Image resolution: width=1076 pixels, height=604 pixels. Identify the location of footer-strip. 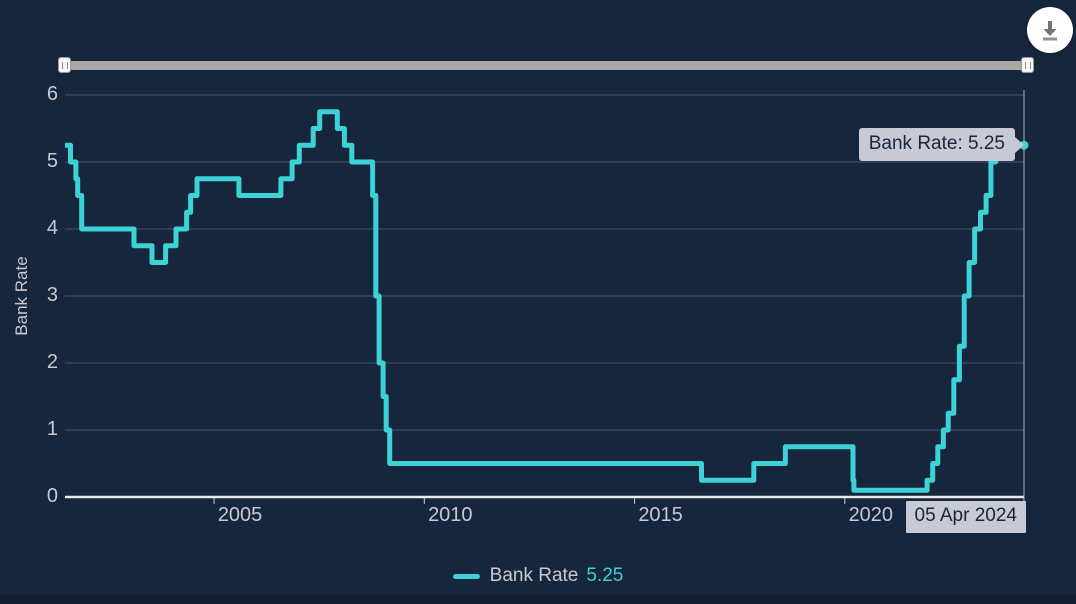
(538, 599).